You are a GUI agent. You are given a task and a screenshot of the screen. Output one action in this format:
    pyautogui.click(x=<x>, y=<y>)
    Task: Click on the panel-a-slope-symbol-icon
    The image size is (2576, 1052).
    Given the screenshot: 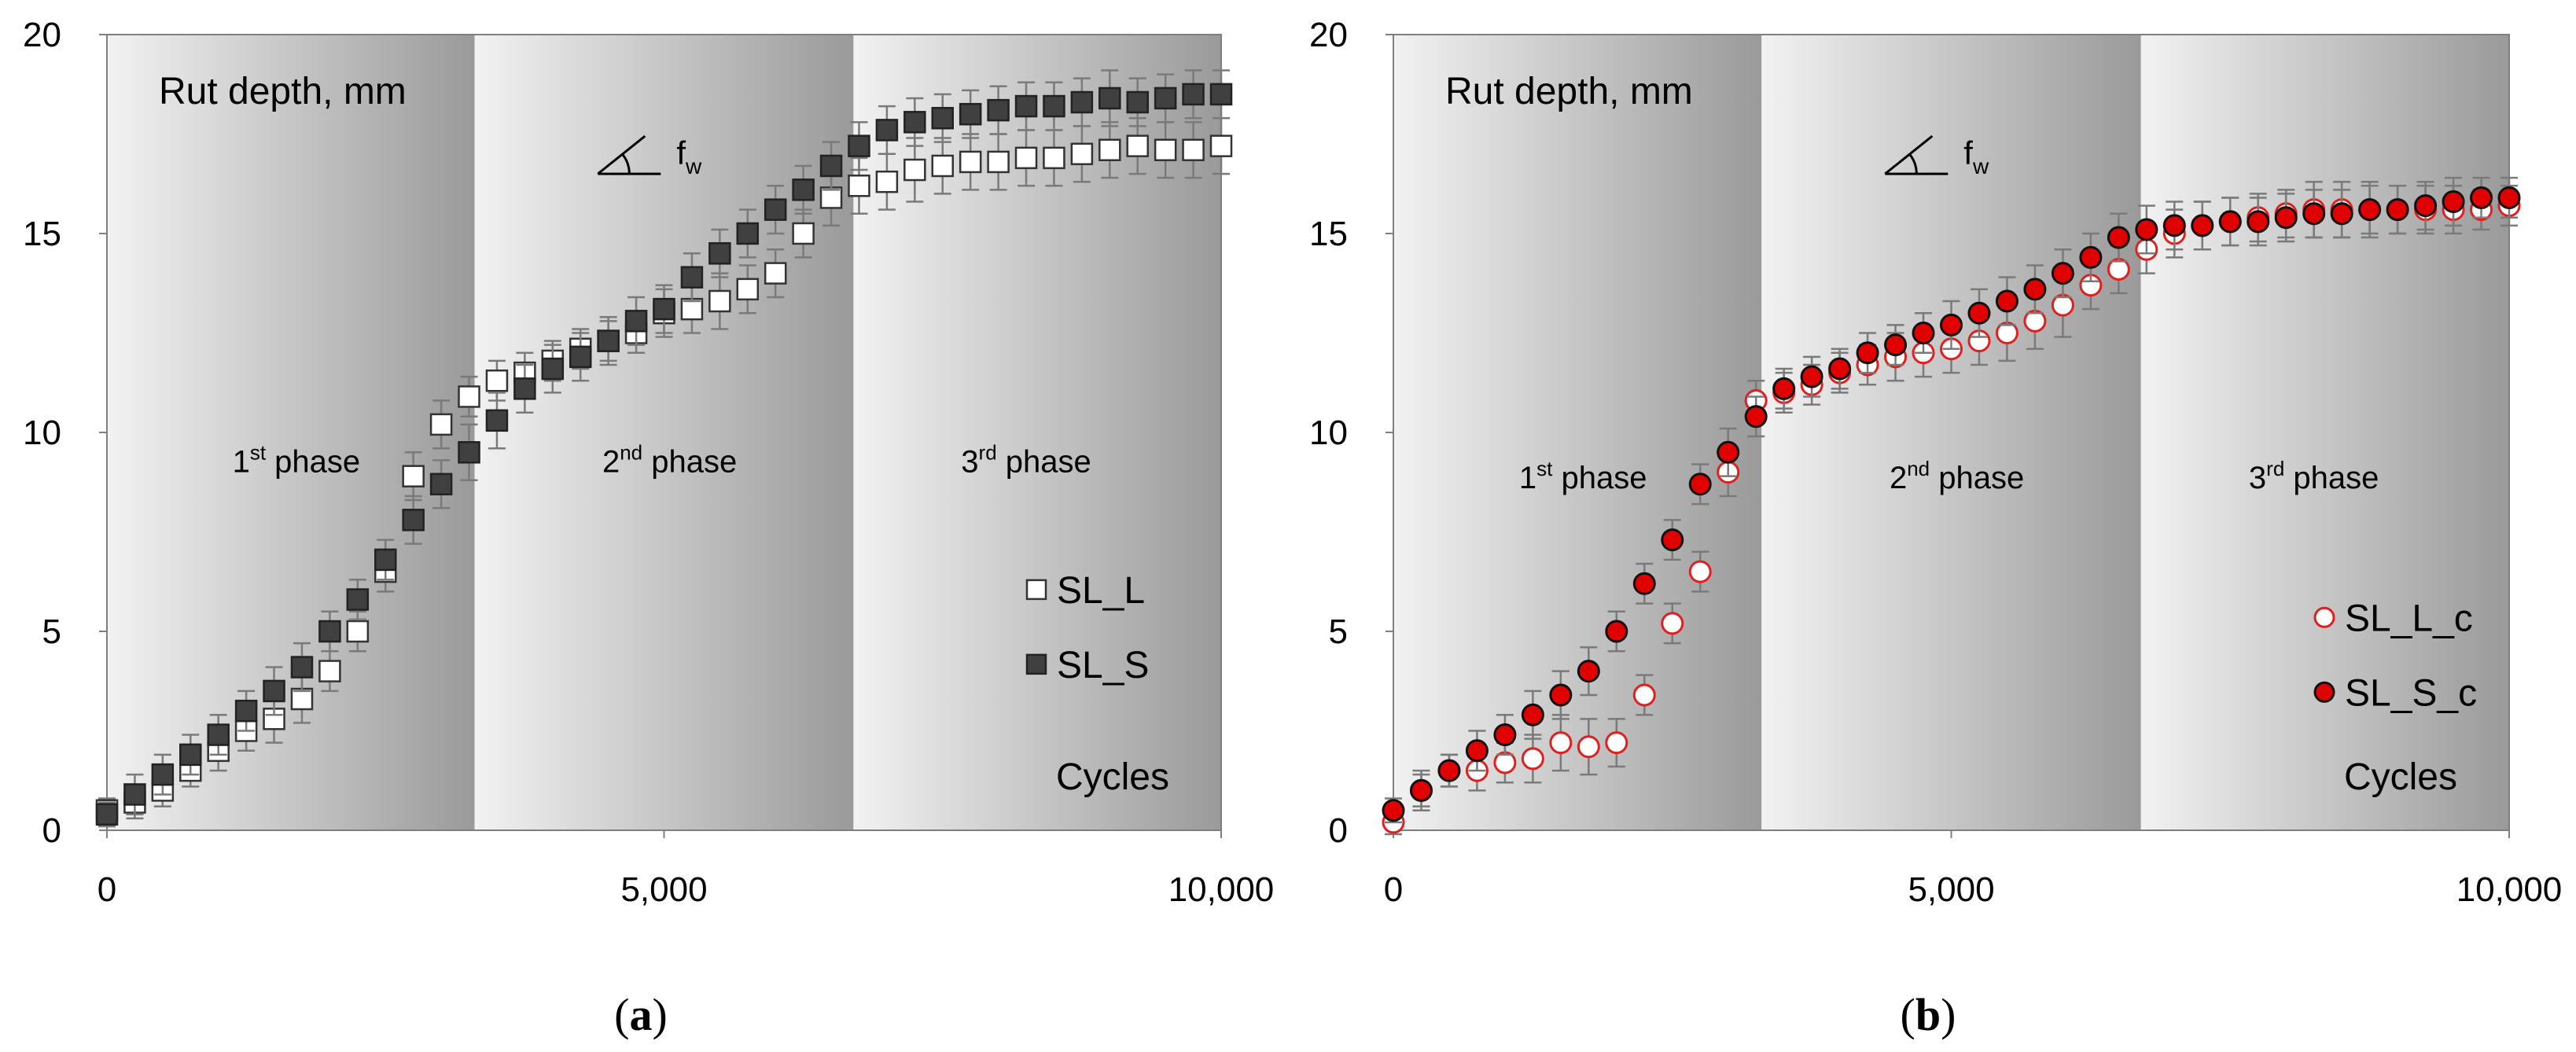 What is the action you would take?
    pyautogui.click(x=629, y=155)
    